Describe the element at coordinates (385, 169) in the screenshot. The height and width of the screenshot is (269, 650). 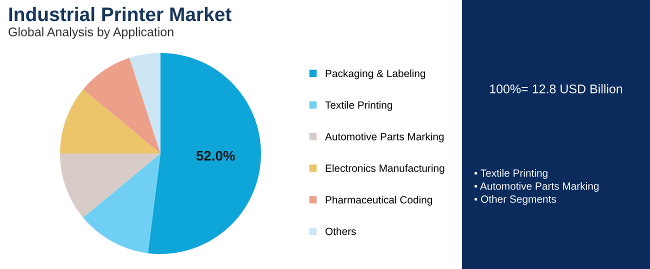
I see `legend-label: Electronics Manufacturing` at that location.